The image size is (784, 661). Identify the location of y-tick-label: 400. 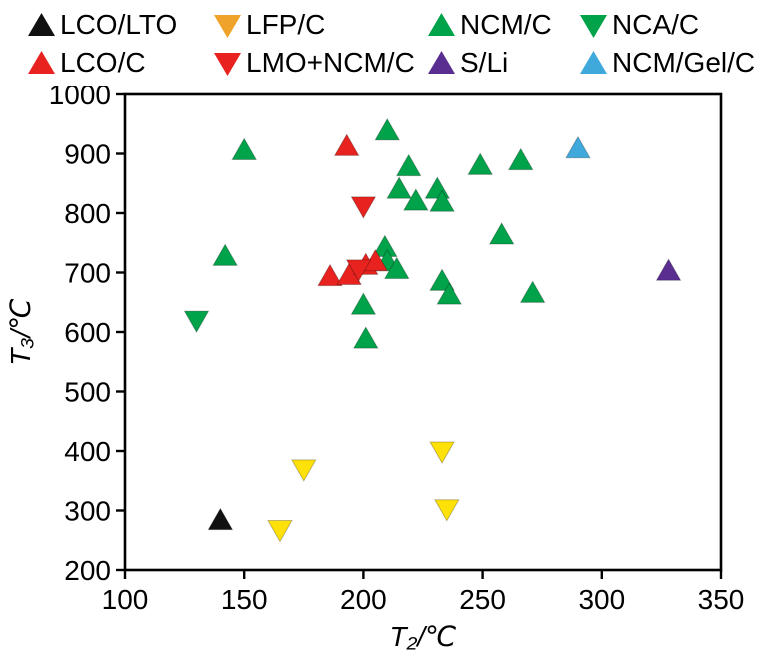
(87, 451).